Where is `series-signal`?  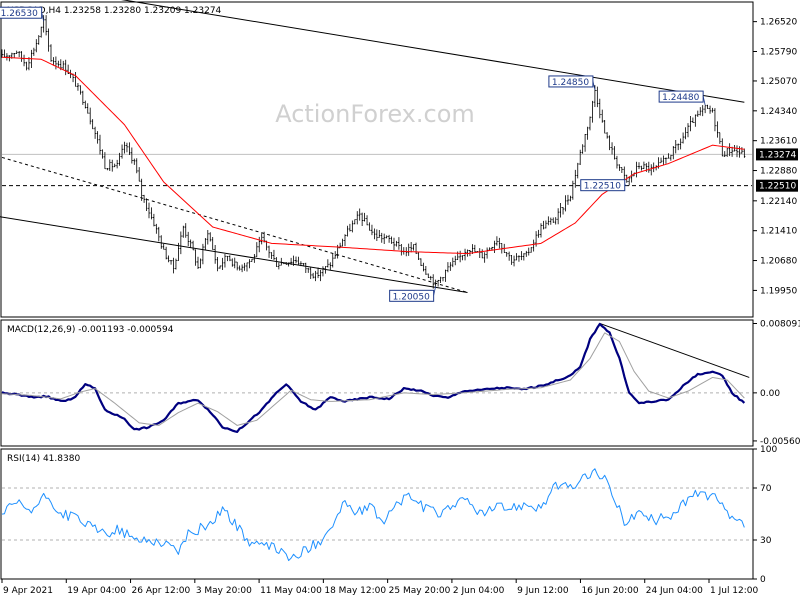 series-signal is located at coordinates (373, 379).